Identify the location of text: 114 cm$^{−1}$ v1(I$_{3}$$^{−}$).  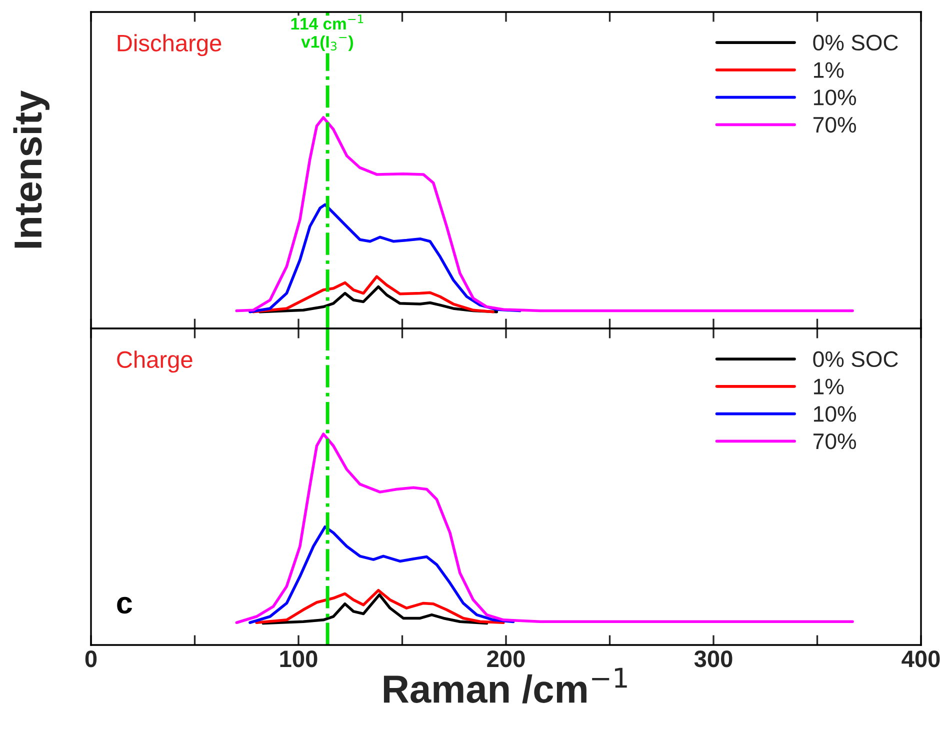
(327, 33).